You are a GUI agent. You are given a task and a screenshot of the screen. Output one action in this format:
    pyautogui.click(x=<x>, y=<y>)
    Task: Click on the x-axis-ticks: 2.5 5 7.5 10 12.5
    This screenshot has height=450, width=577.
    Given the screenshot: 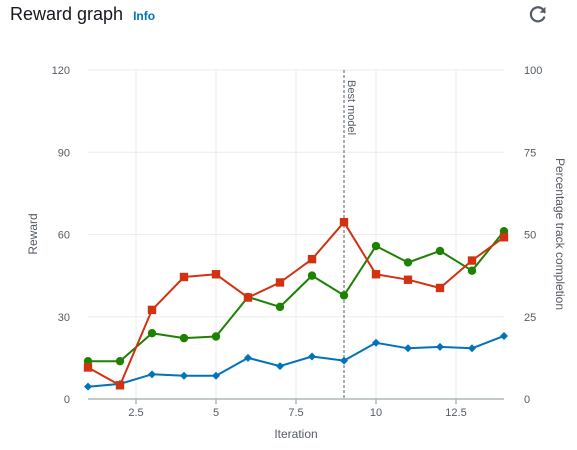 What is the action you would take?
    pyautogui.click(x=297, y=409)
    